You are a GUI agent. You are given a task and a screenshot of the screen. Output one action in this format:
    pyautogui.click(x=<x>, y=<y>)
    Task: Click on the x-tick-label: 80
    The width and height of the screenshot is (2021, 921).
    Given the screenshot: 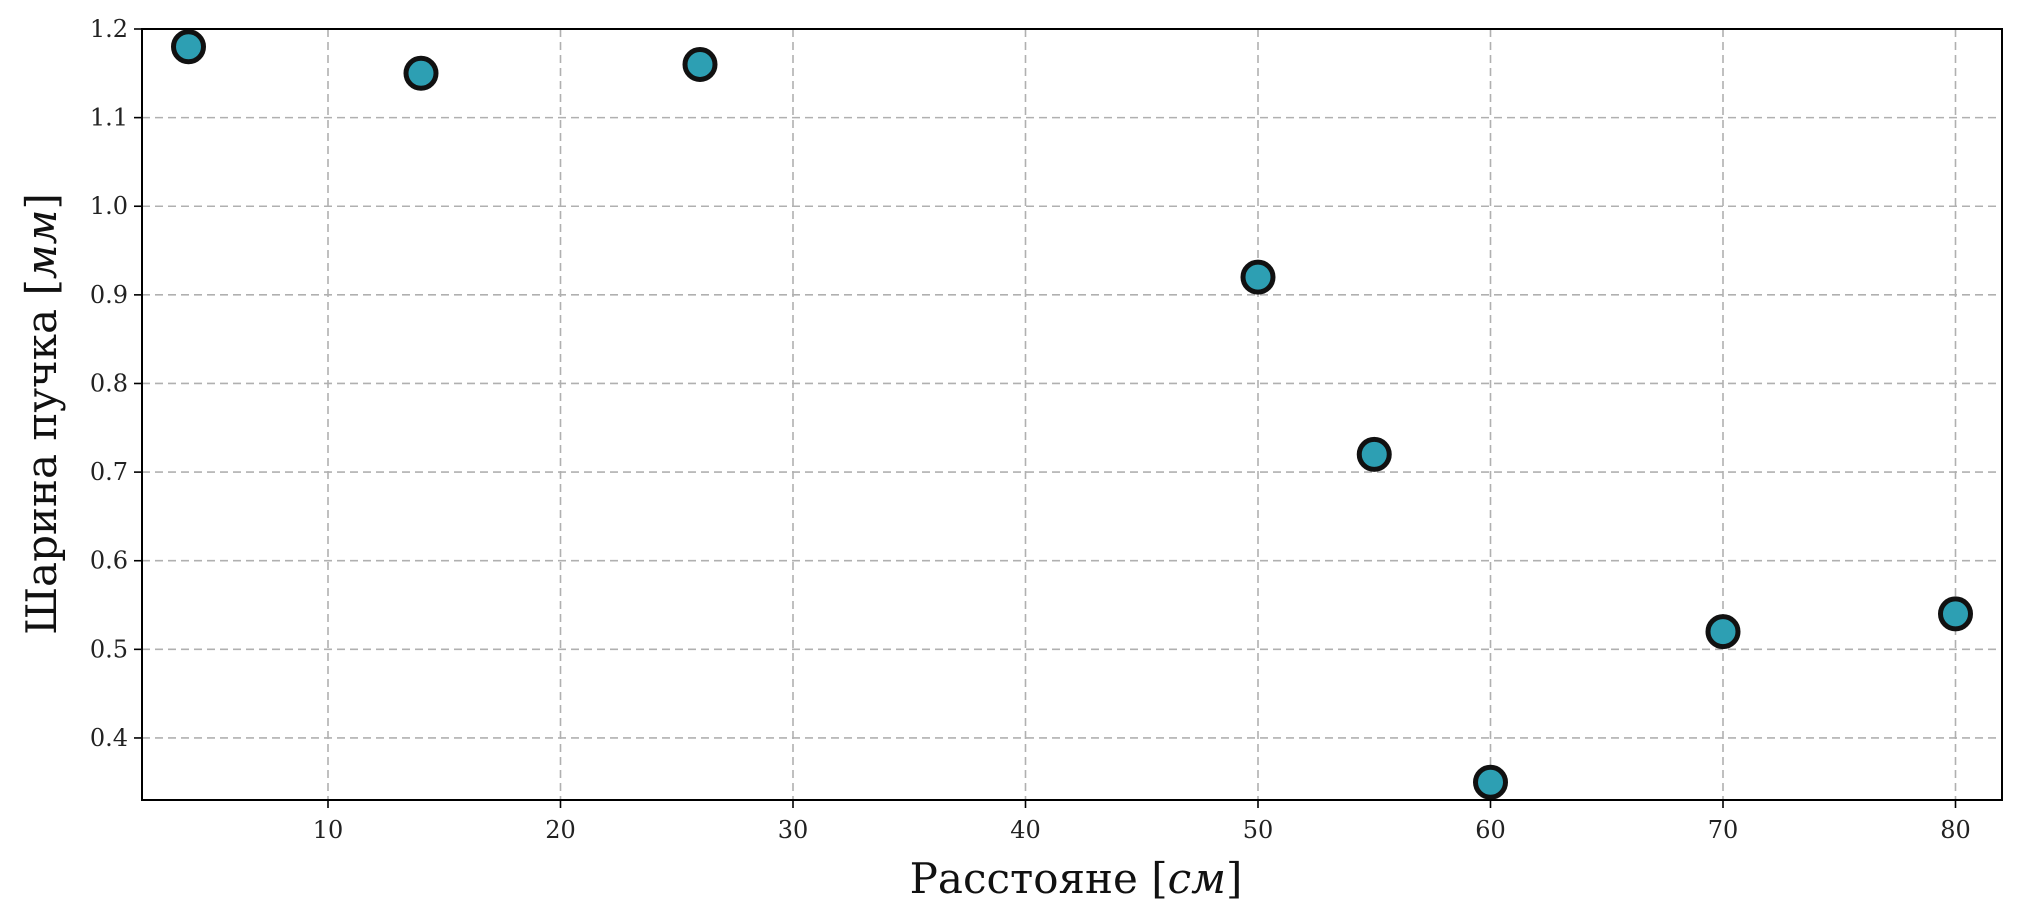 What is the action you would take?
    pyautogui.click(x=1955, y=830)
    